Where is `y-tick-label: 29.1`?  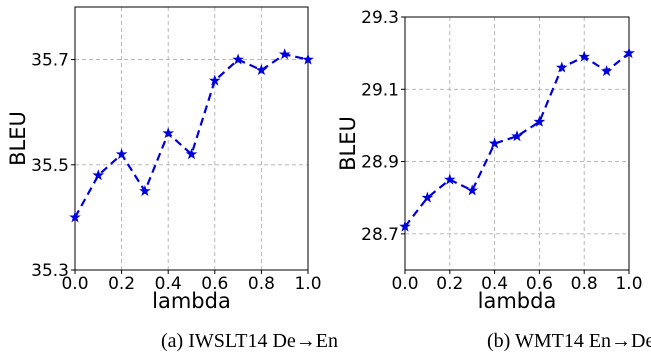 y-tick-label: 29.1 is located at coordinates (380, 90).